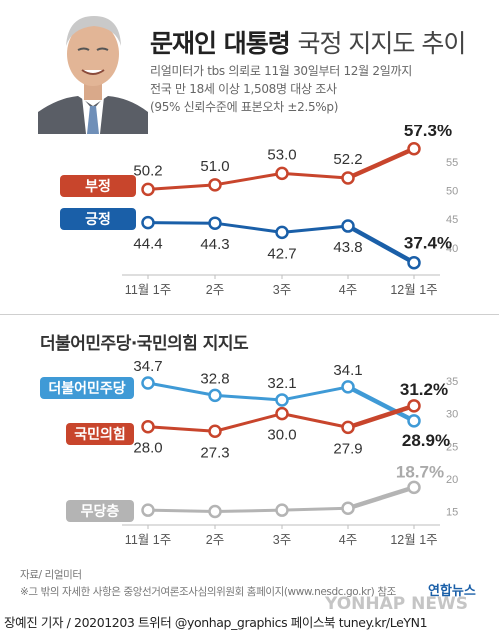 The height and width of the screenshot is (632, 499). Describe the element at coordinates (347, 247) in the screenshot. I see `data-label: 43.8` at that location.